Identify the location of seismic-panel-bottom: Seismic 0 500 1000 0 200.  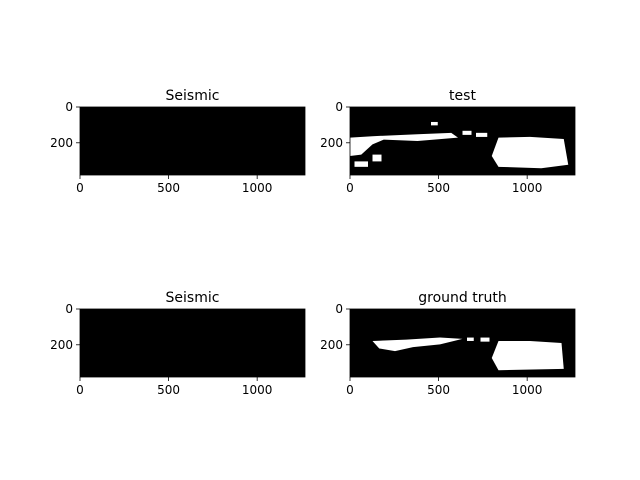
(178, 343).